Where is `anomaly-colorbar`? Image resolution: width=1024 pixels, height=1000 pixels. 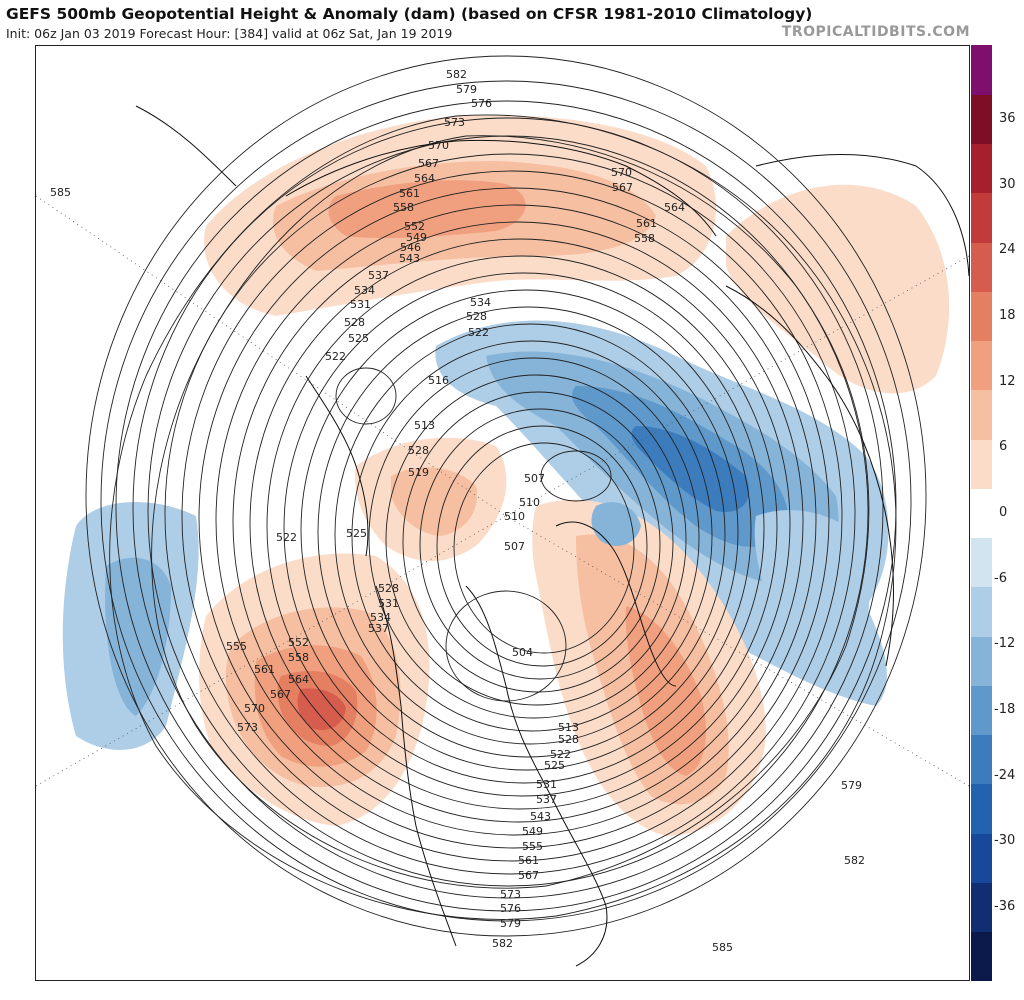
anomaly-colorbar is located at coordinates (981, 513).